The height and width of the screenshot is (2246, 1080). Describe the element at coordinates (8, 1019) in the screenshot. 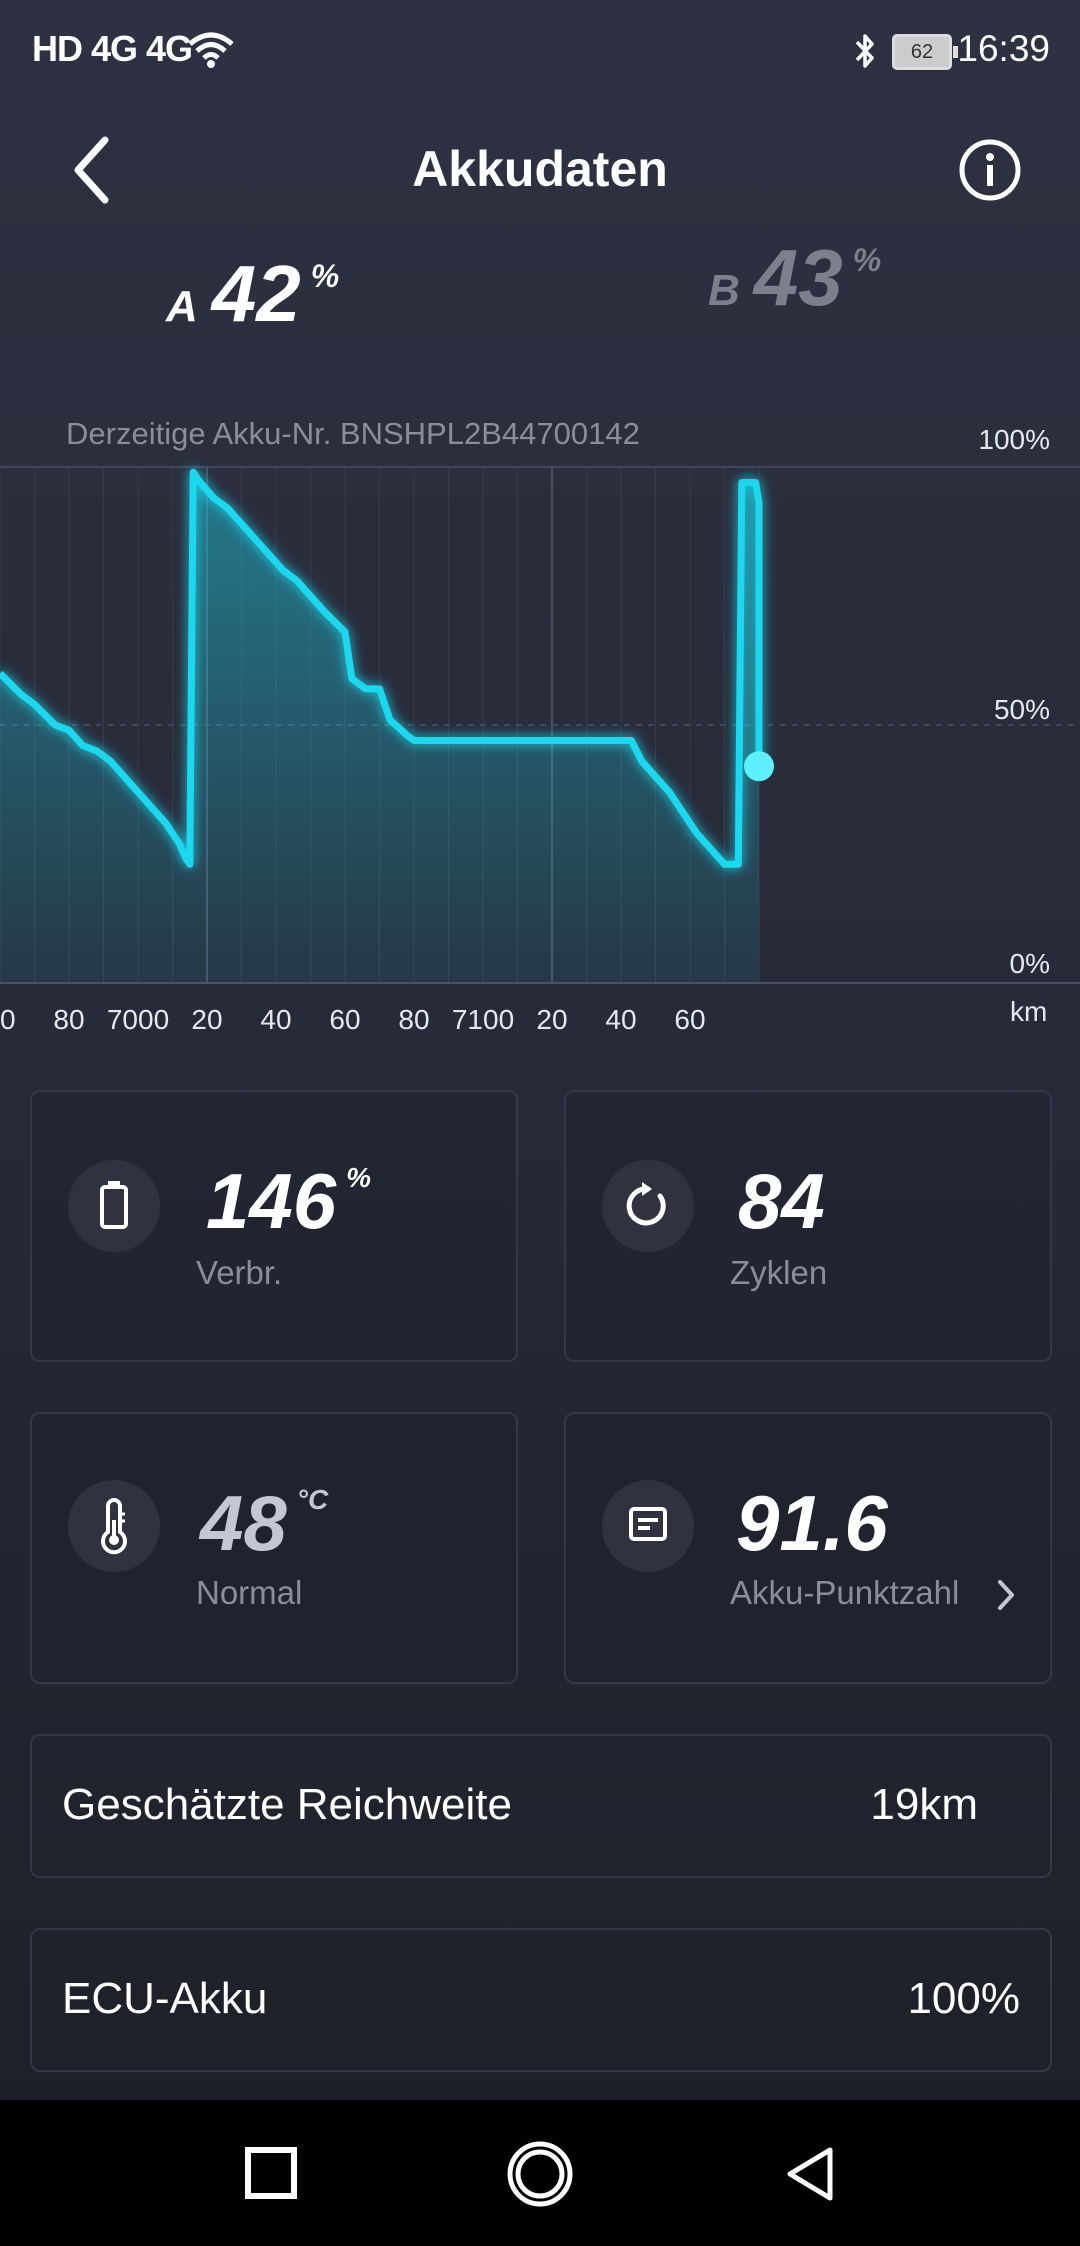

I see `x-tick-label: 0` at that location.